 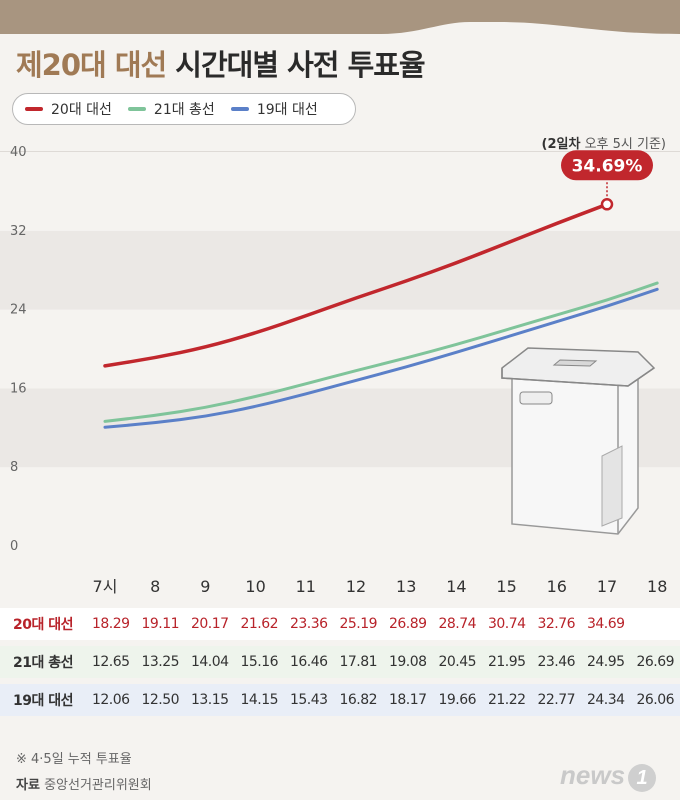 I want to click on table-cell: 19.11, so click(x=160, y=624).